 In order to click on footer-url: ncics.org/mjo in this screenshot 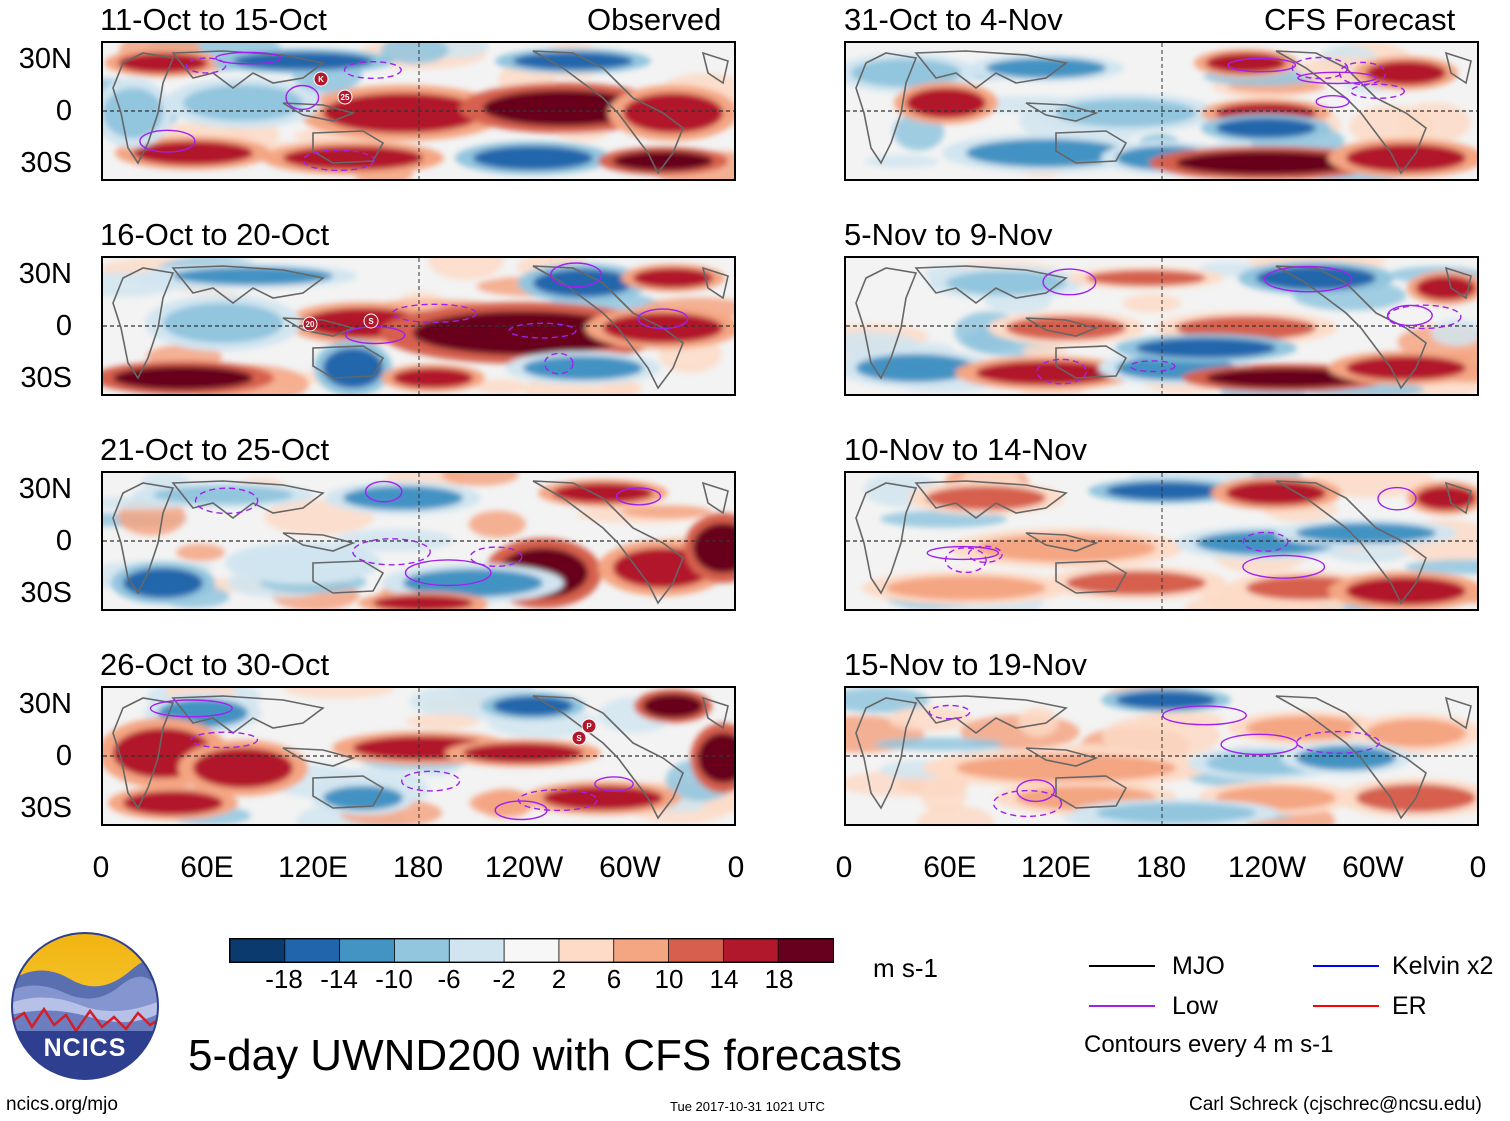, I will do `click(62, 1104)`.